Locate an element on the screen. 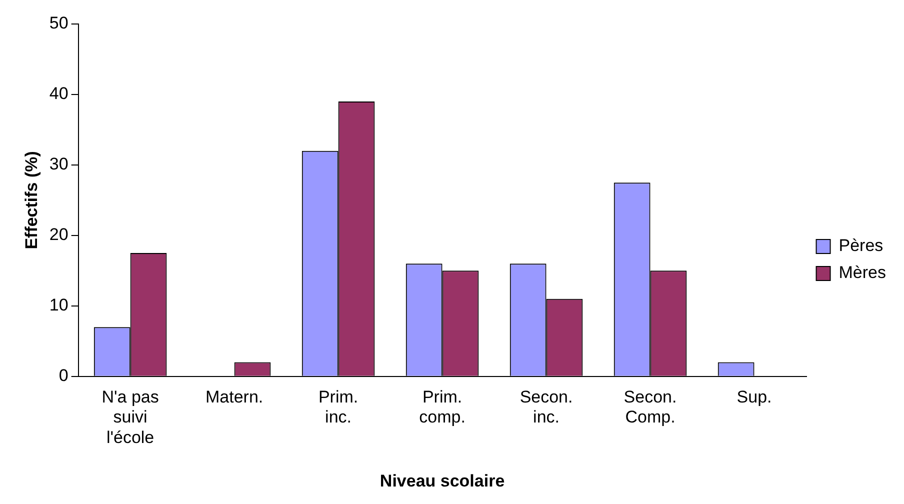 Image resolution: width=904 pixels, height=504 pixels. x-tick-label: Sup. is located at coordinates (754, 396).